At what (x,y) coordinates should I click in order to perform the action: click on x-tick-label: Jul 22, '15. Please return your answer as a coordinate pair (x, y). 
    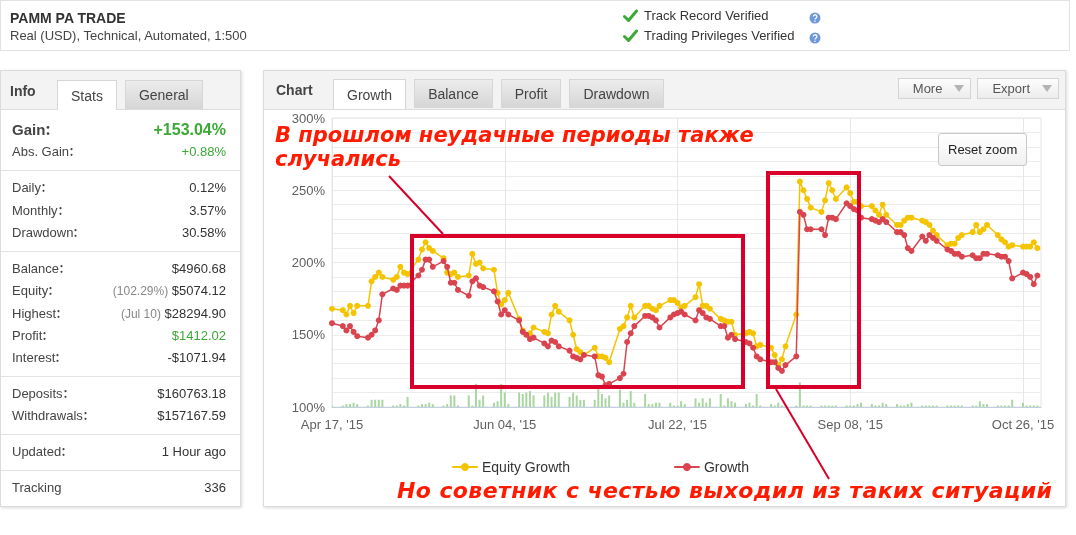
    Looking at the image, I should click on (677, 424).